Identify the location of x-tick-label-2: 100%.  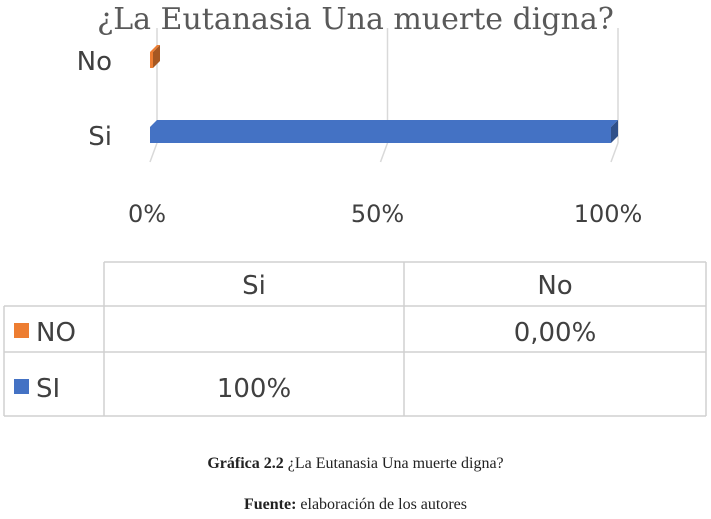
(608, 214).